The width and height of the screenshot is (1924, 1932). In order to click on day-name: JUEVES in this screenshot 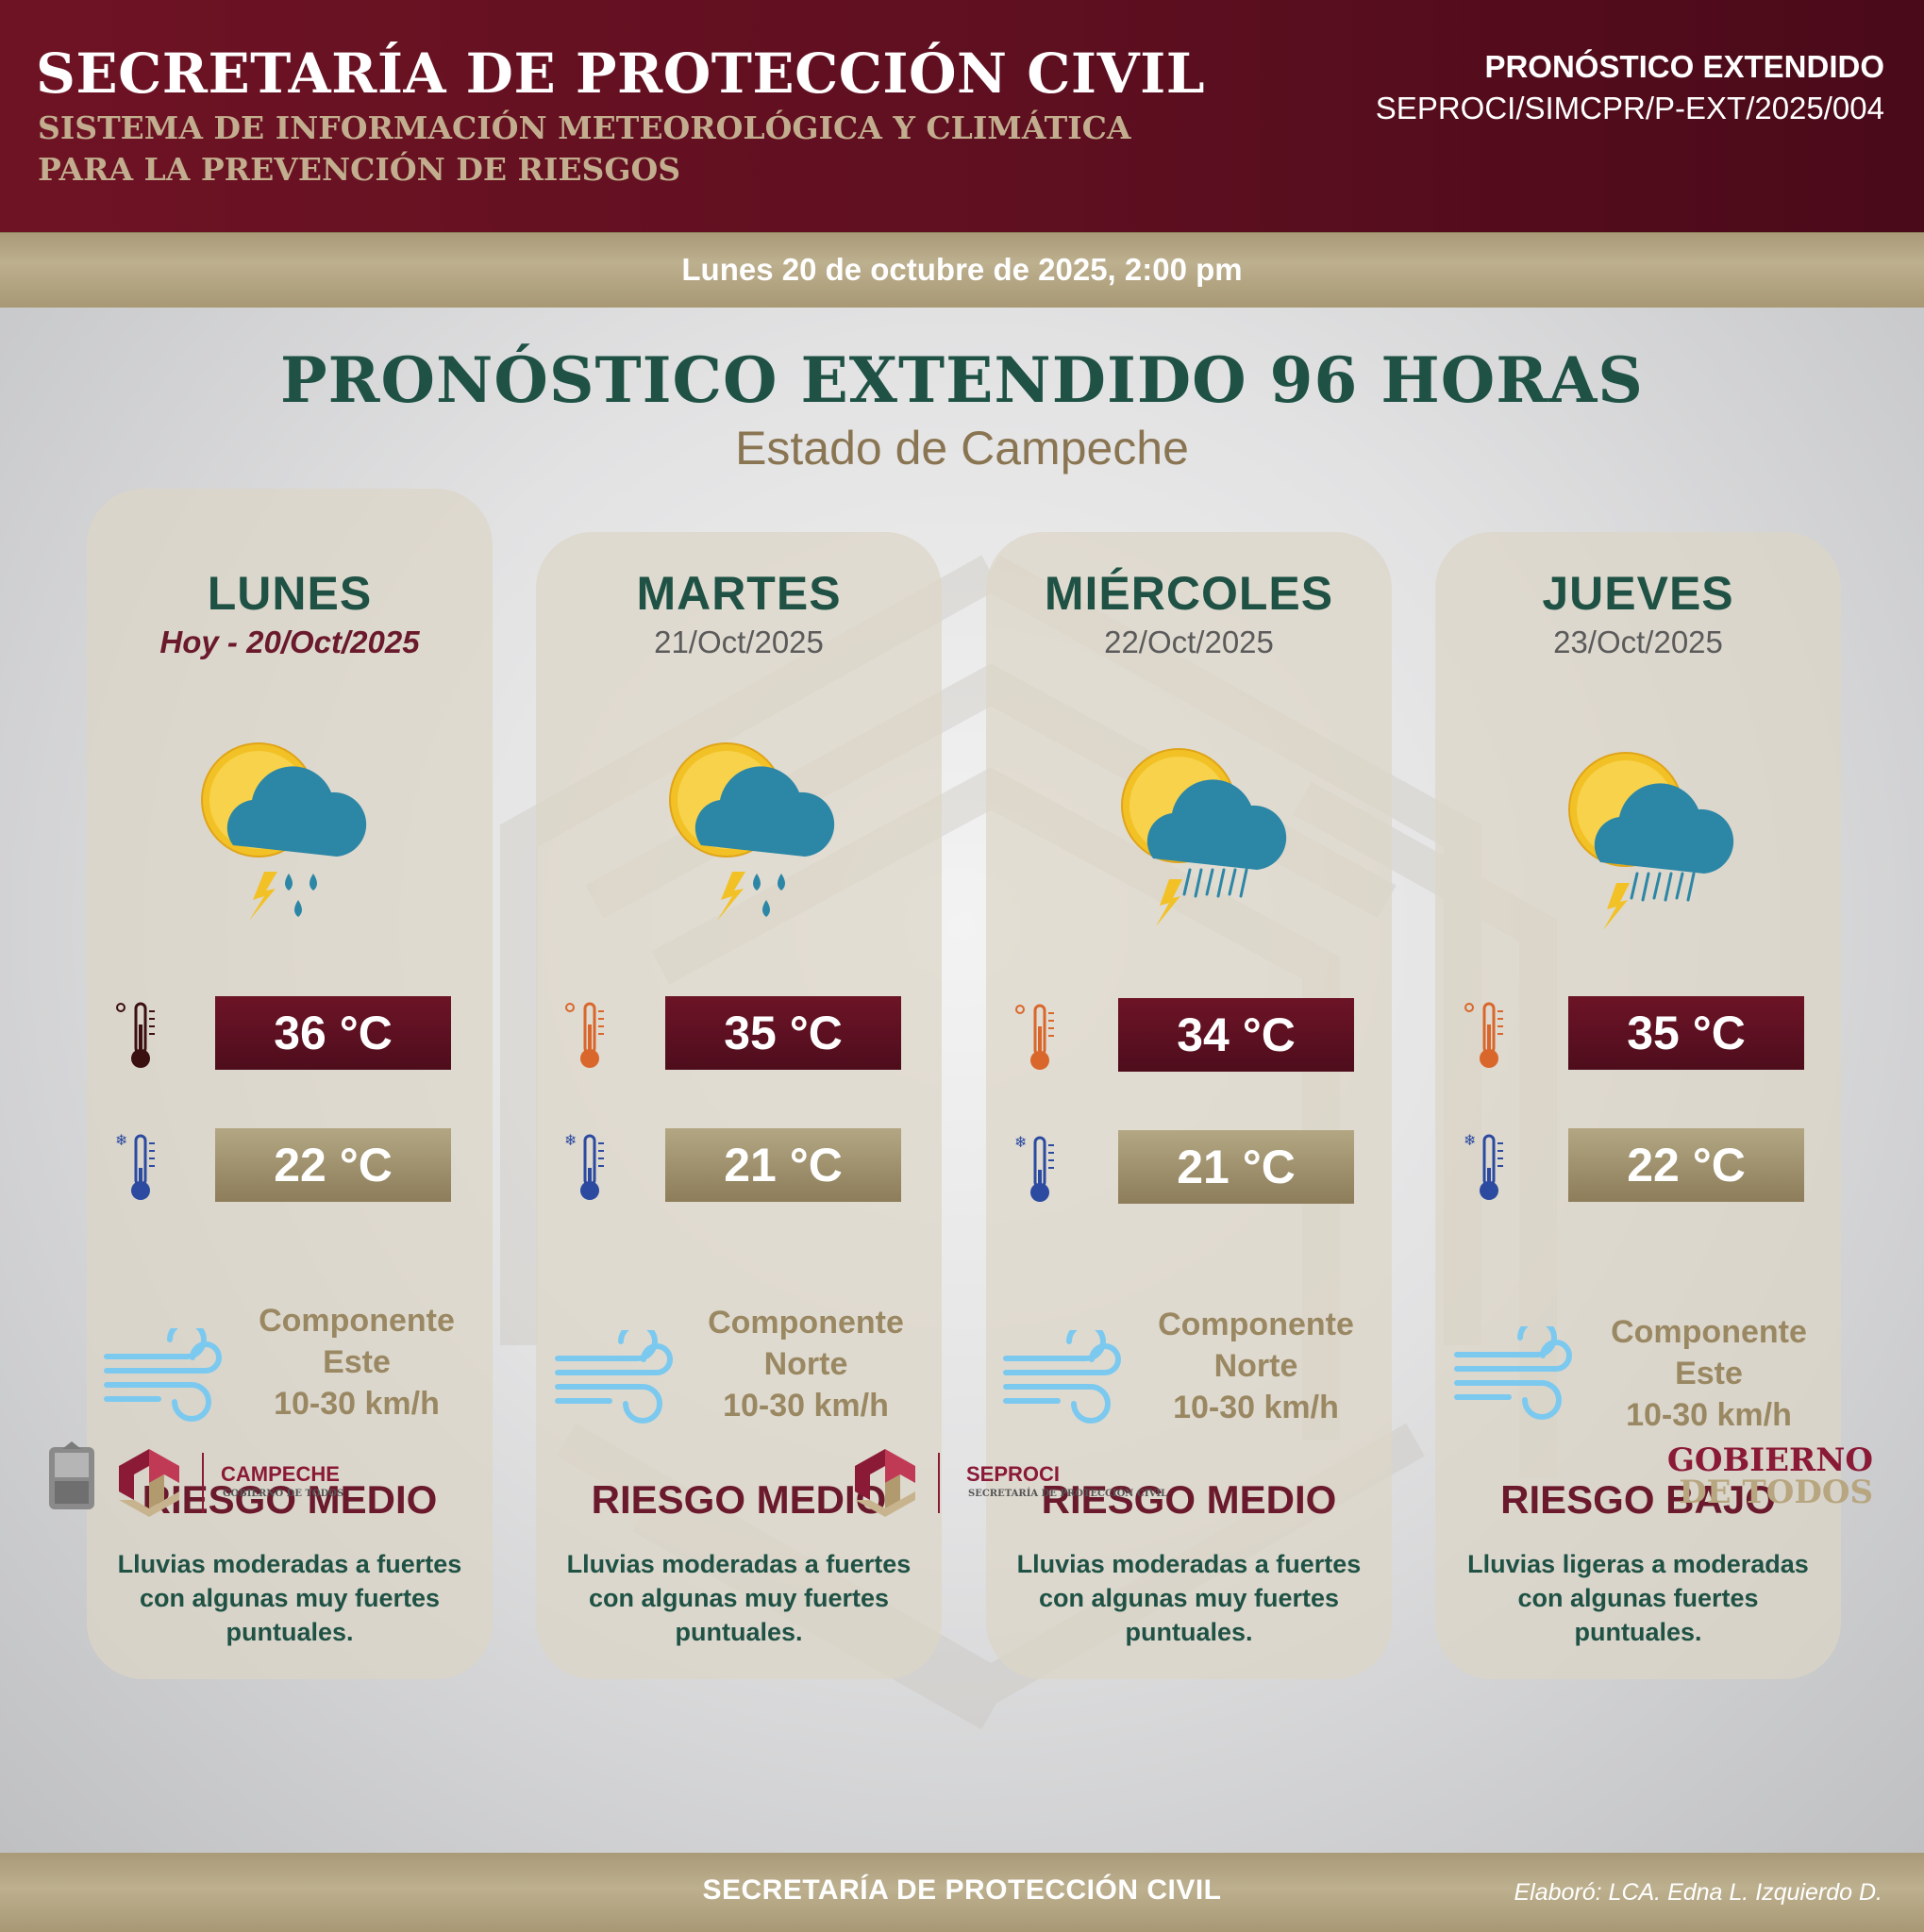, I will do `click(1638, 594)`.